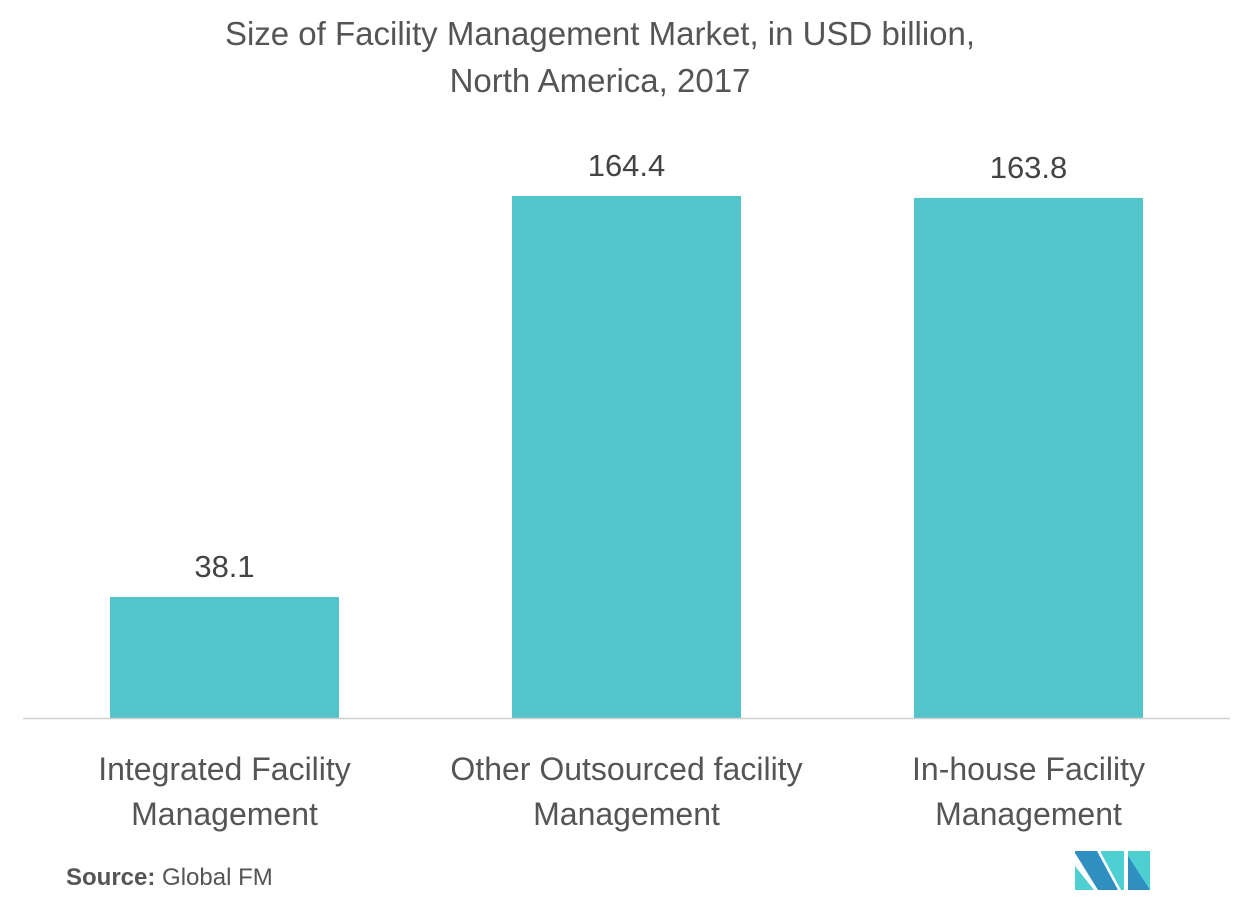 Image resolution: width=1253 pixels, height=914 pixels. What do you see at coordinates (1029, 167) in the screenshot?
I see `data-label: 163.8` at bounding box center [1029, 167].